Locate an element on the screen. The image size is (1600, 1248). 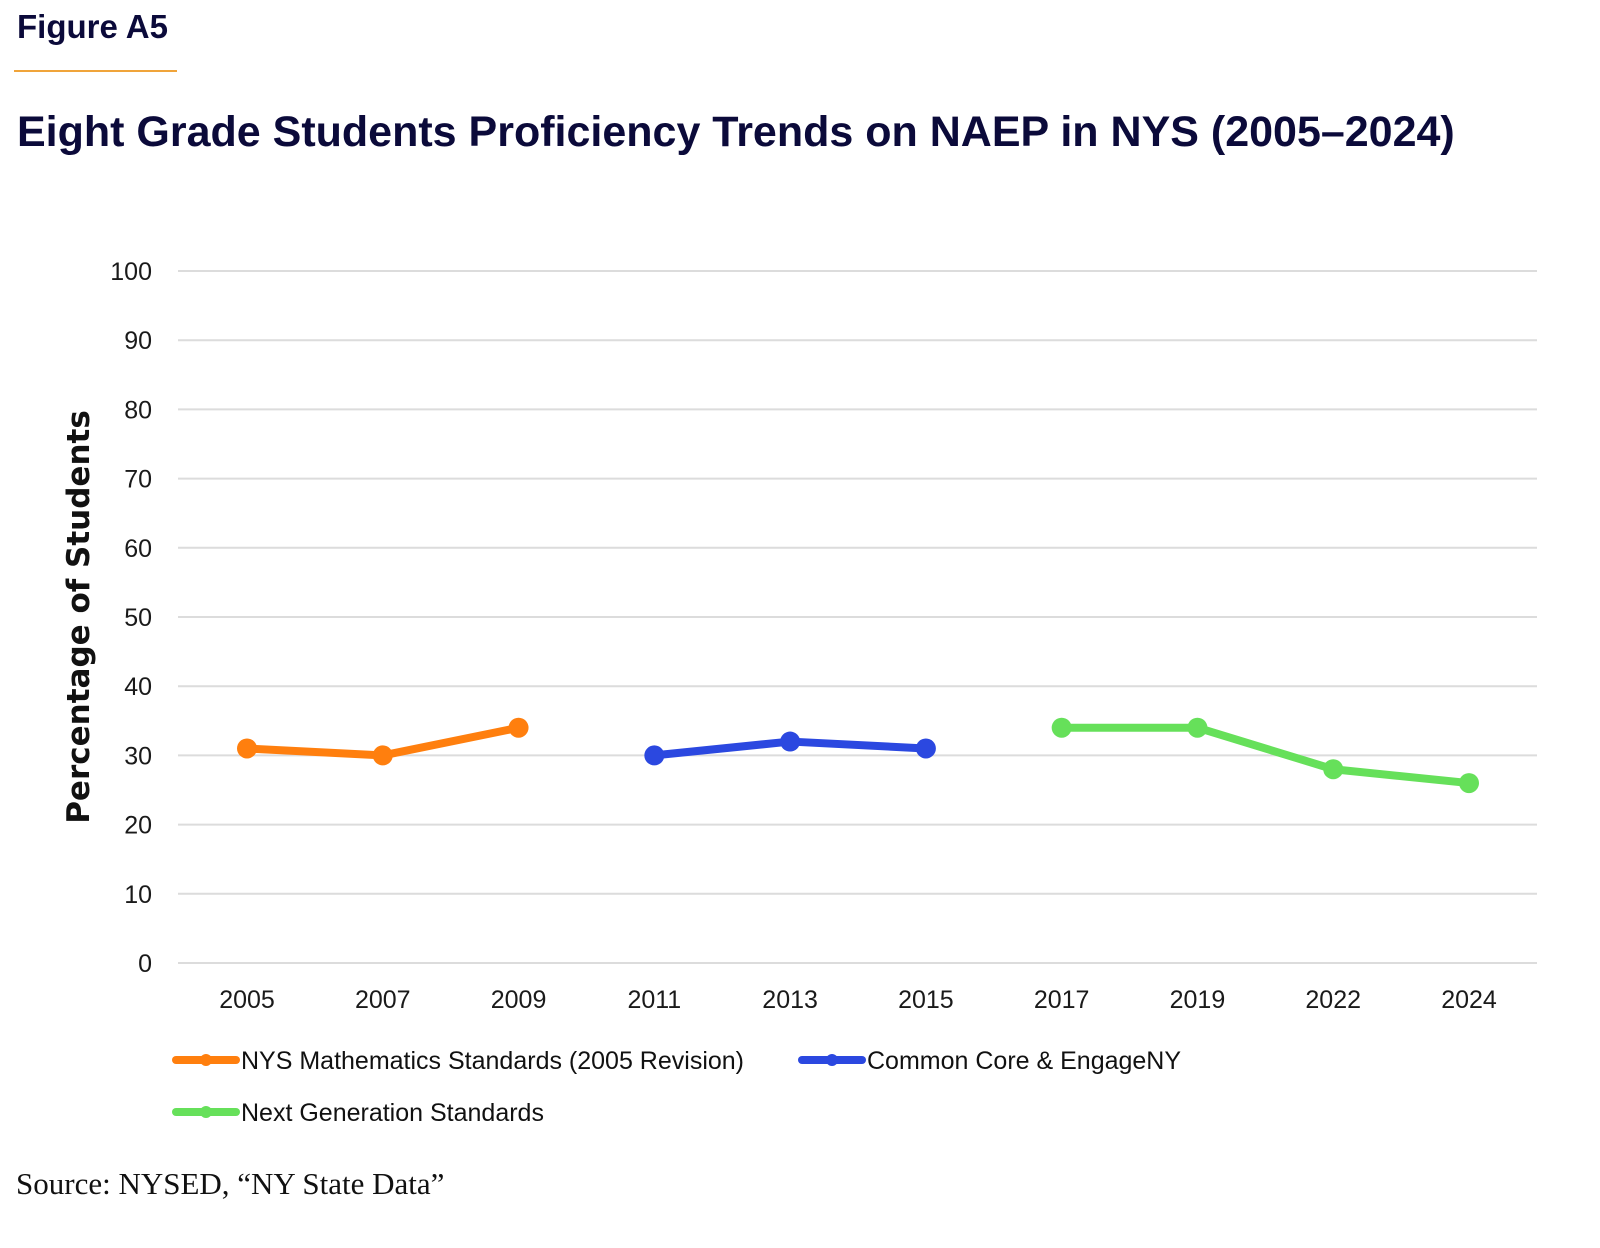
x-tick-label: 2011 is located at coordinates (654, 1000).